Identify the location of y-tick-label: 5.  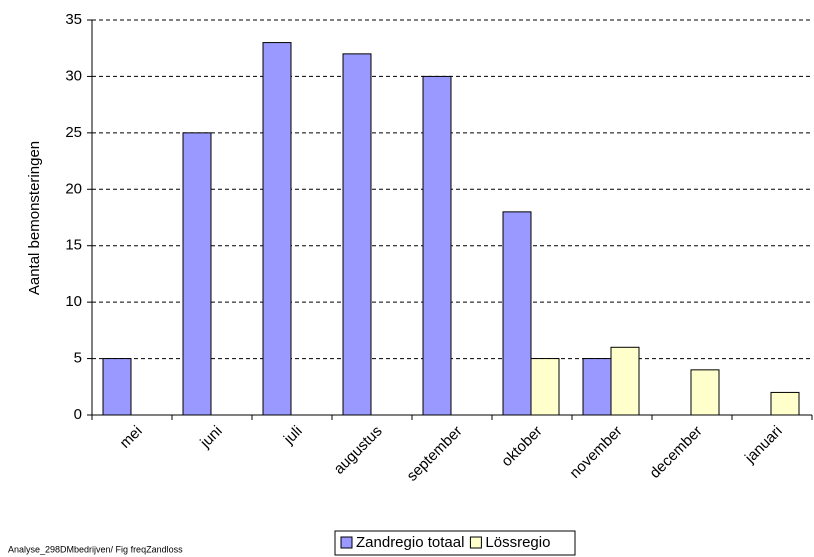
(78, 358).